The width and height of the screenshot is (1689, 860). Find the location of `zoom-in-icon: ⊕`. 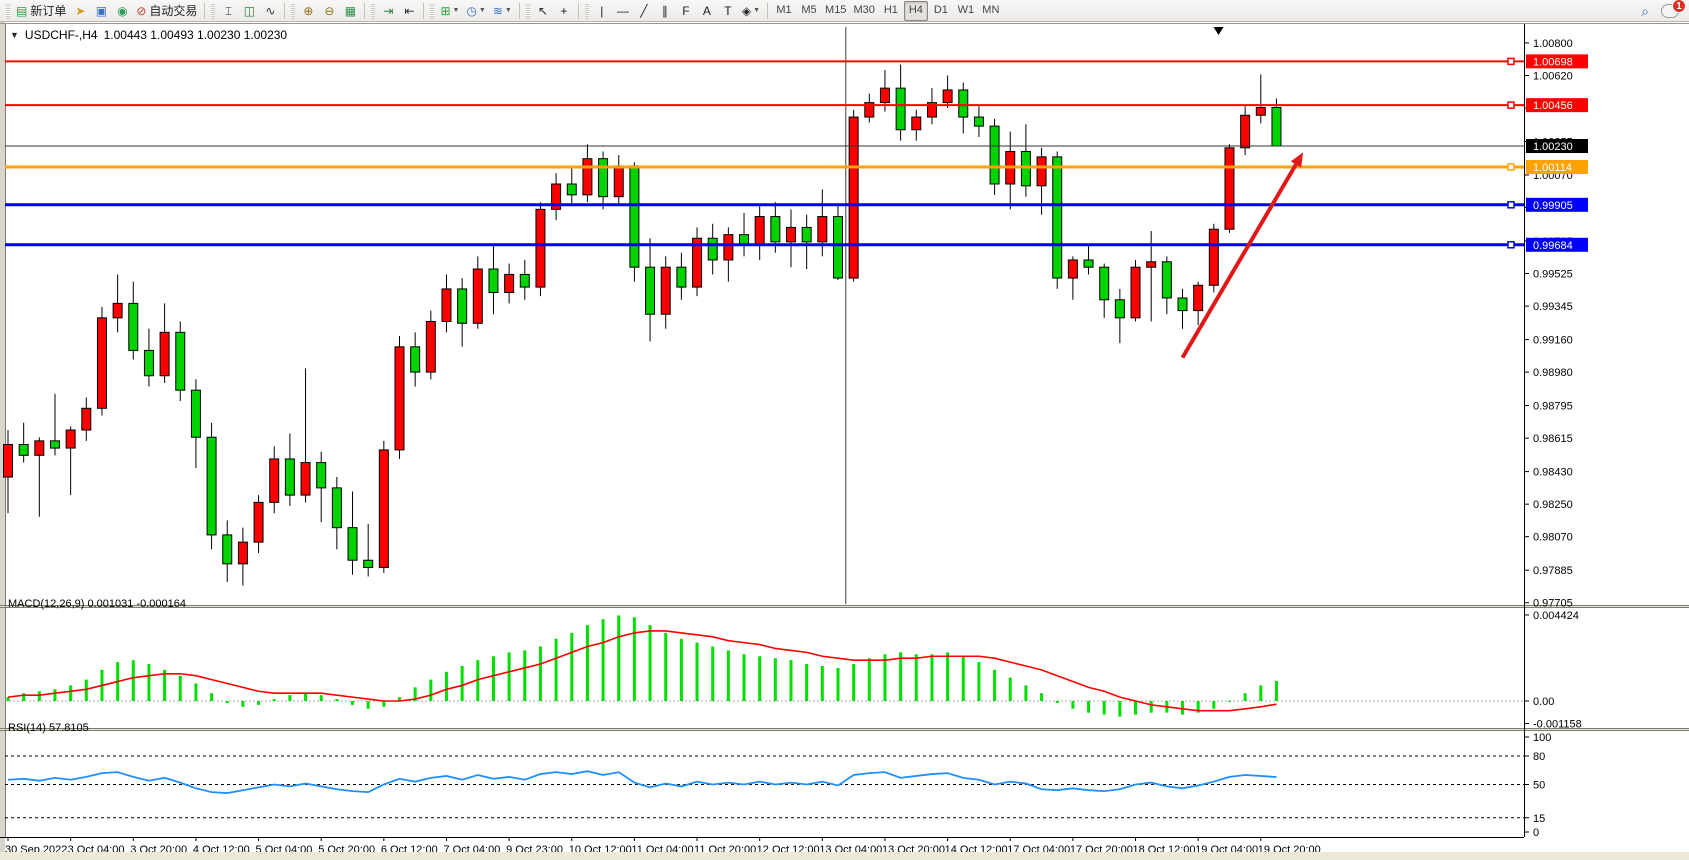

zoom-in-icon: ⊕ is located at coordinates (308, 10).